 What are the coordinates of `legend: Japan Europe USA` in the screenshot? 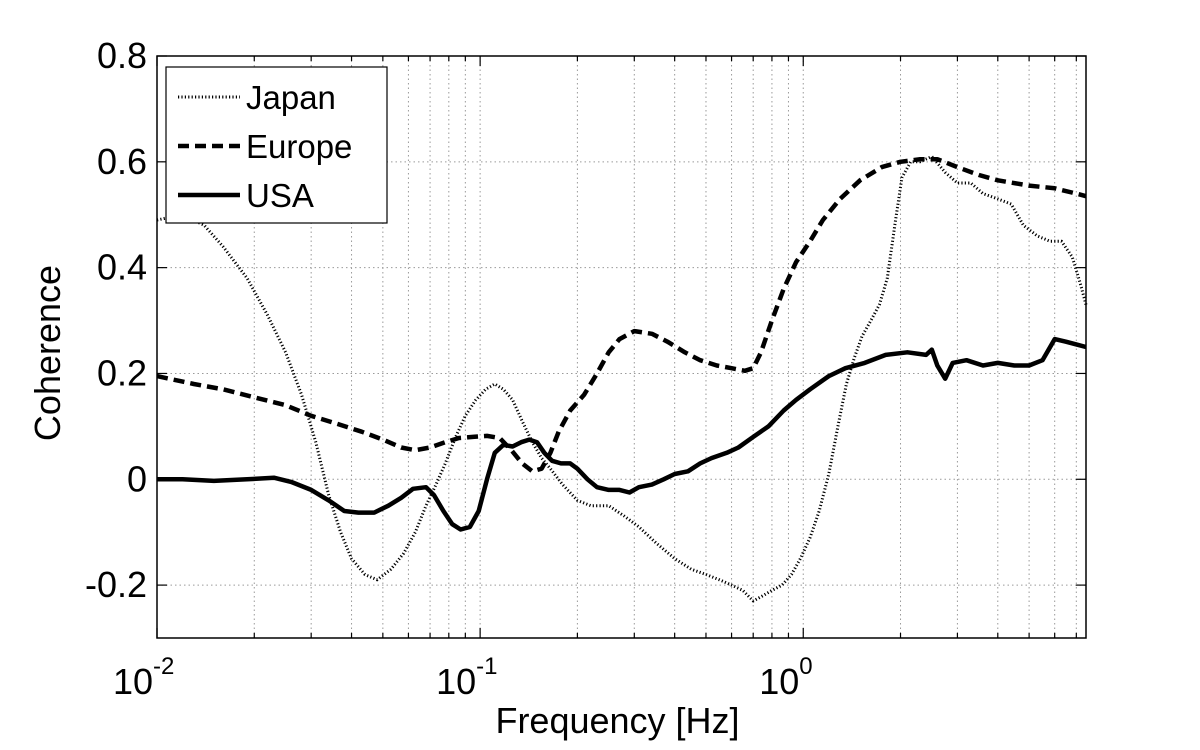 It's located at (276, 145).